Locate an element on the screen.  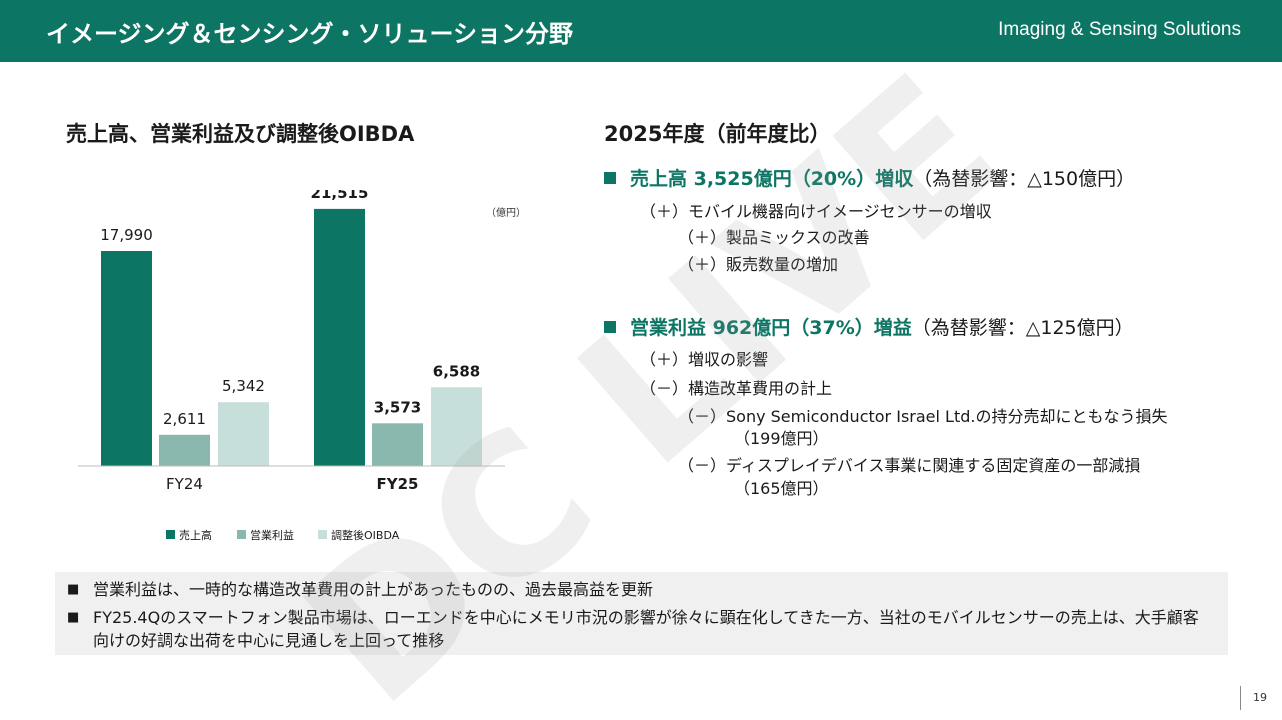
right-section-title: 2025年度（前年度比） is located at coordinates (717, 134).